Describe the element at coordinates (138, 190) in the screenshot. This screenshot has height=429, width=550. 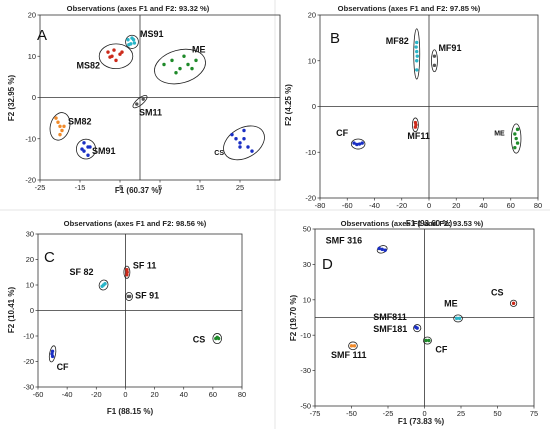
I see `x-axis-label: F1 (60.37 %)` at that location.